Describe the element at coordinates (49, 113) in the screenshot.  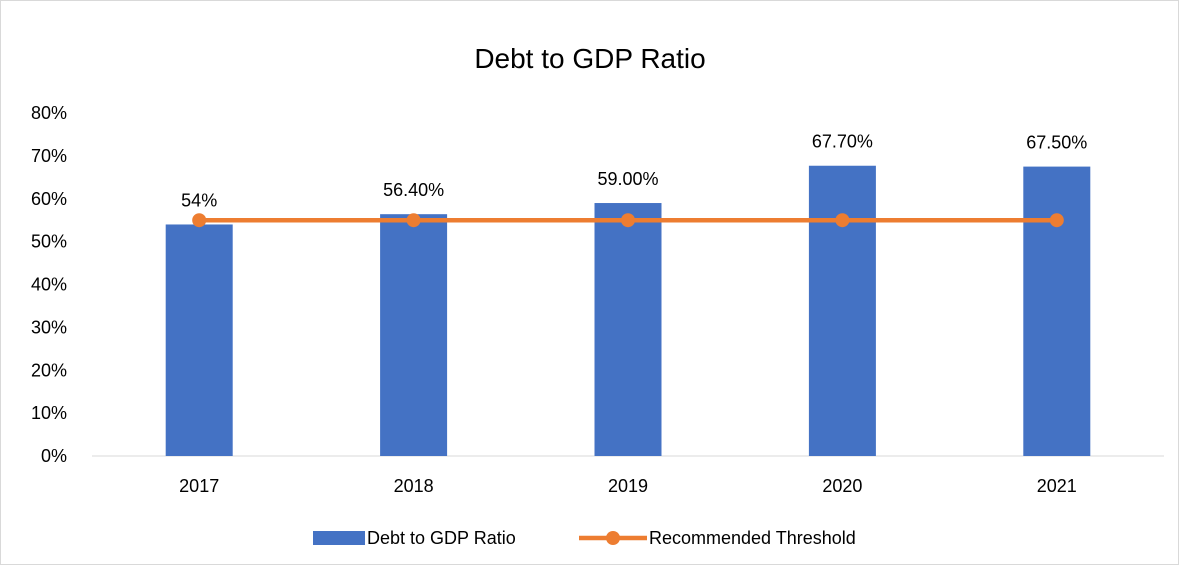
I see `y-tick-label: 80%` at that location.